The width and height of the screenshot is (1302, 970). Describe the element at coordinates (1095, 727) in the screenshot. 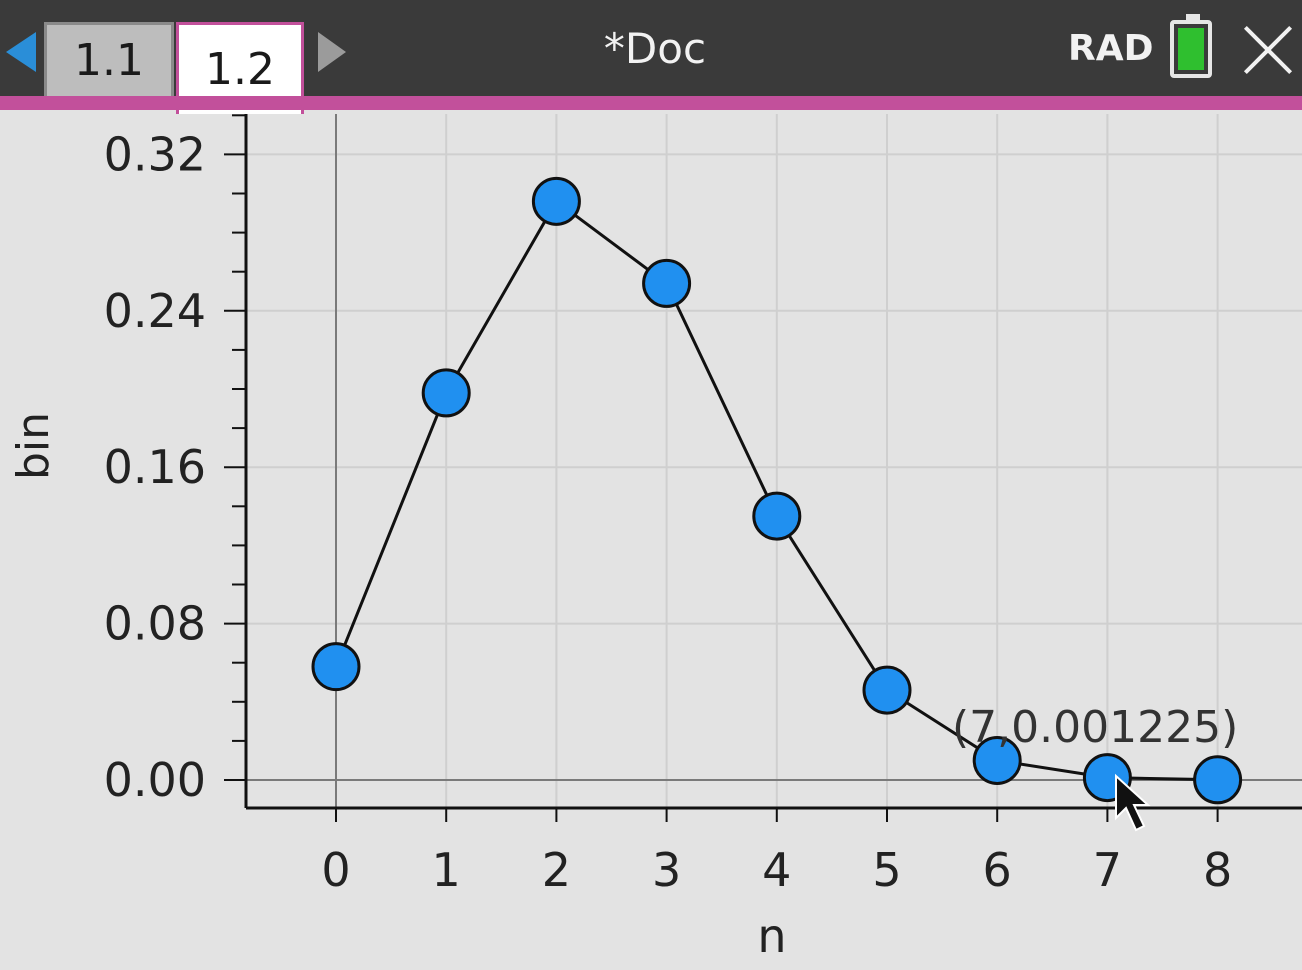

I see `point-coordinate-label: (7,0.001225)` at that location.